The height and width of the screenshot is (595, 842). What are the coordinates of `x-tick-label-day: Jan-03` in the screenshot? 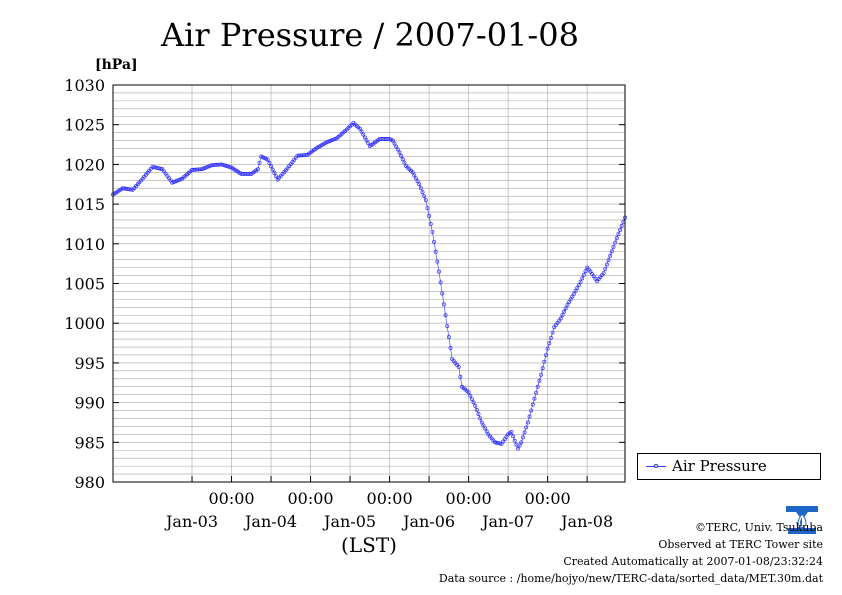 It's located at (191, 521).